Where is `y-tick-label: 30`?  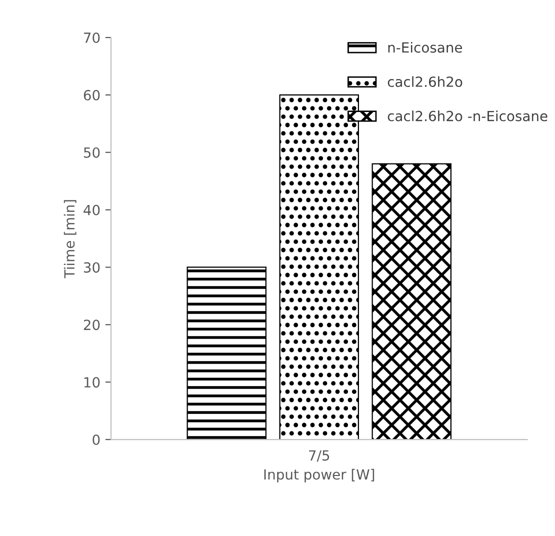
y-tick-label: 30 is located at coordinates (92, 267).